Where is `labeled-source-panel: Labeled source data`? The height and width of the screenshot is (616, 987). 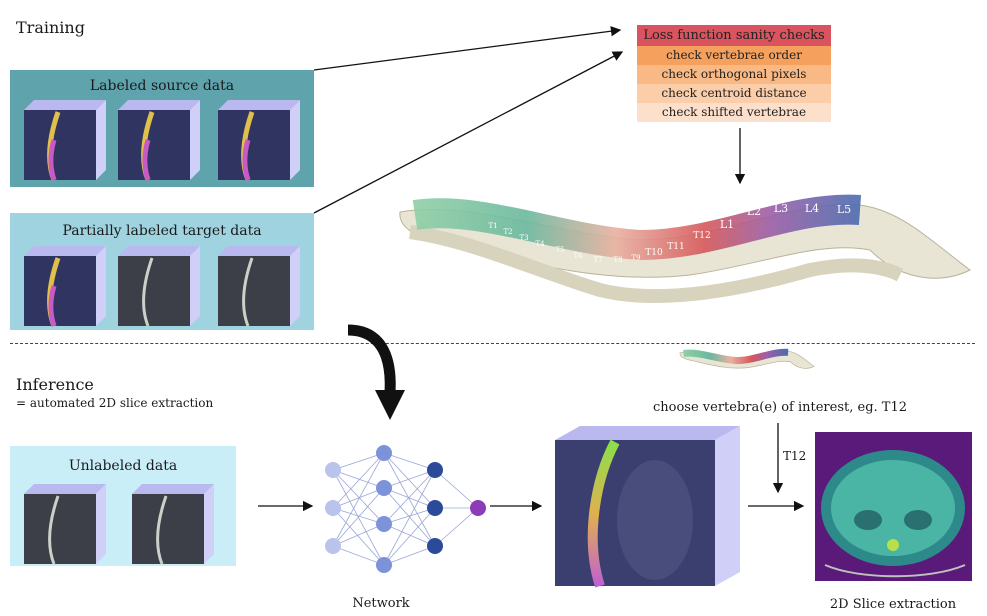
labeled-source-panel: Labeled source data is located at coordinates (162, 128).